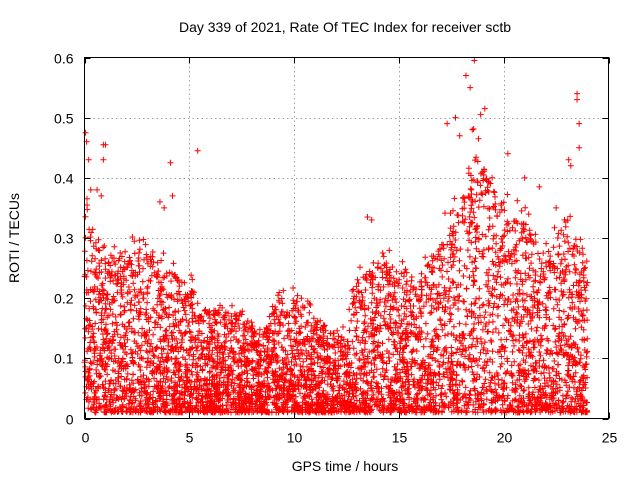 This screenshot has width=640, height=480. I want to click on y-tick-label: 0.4, so click(64, 179).